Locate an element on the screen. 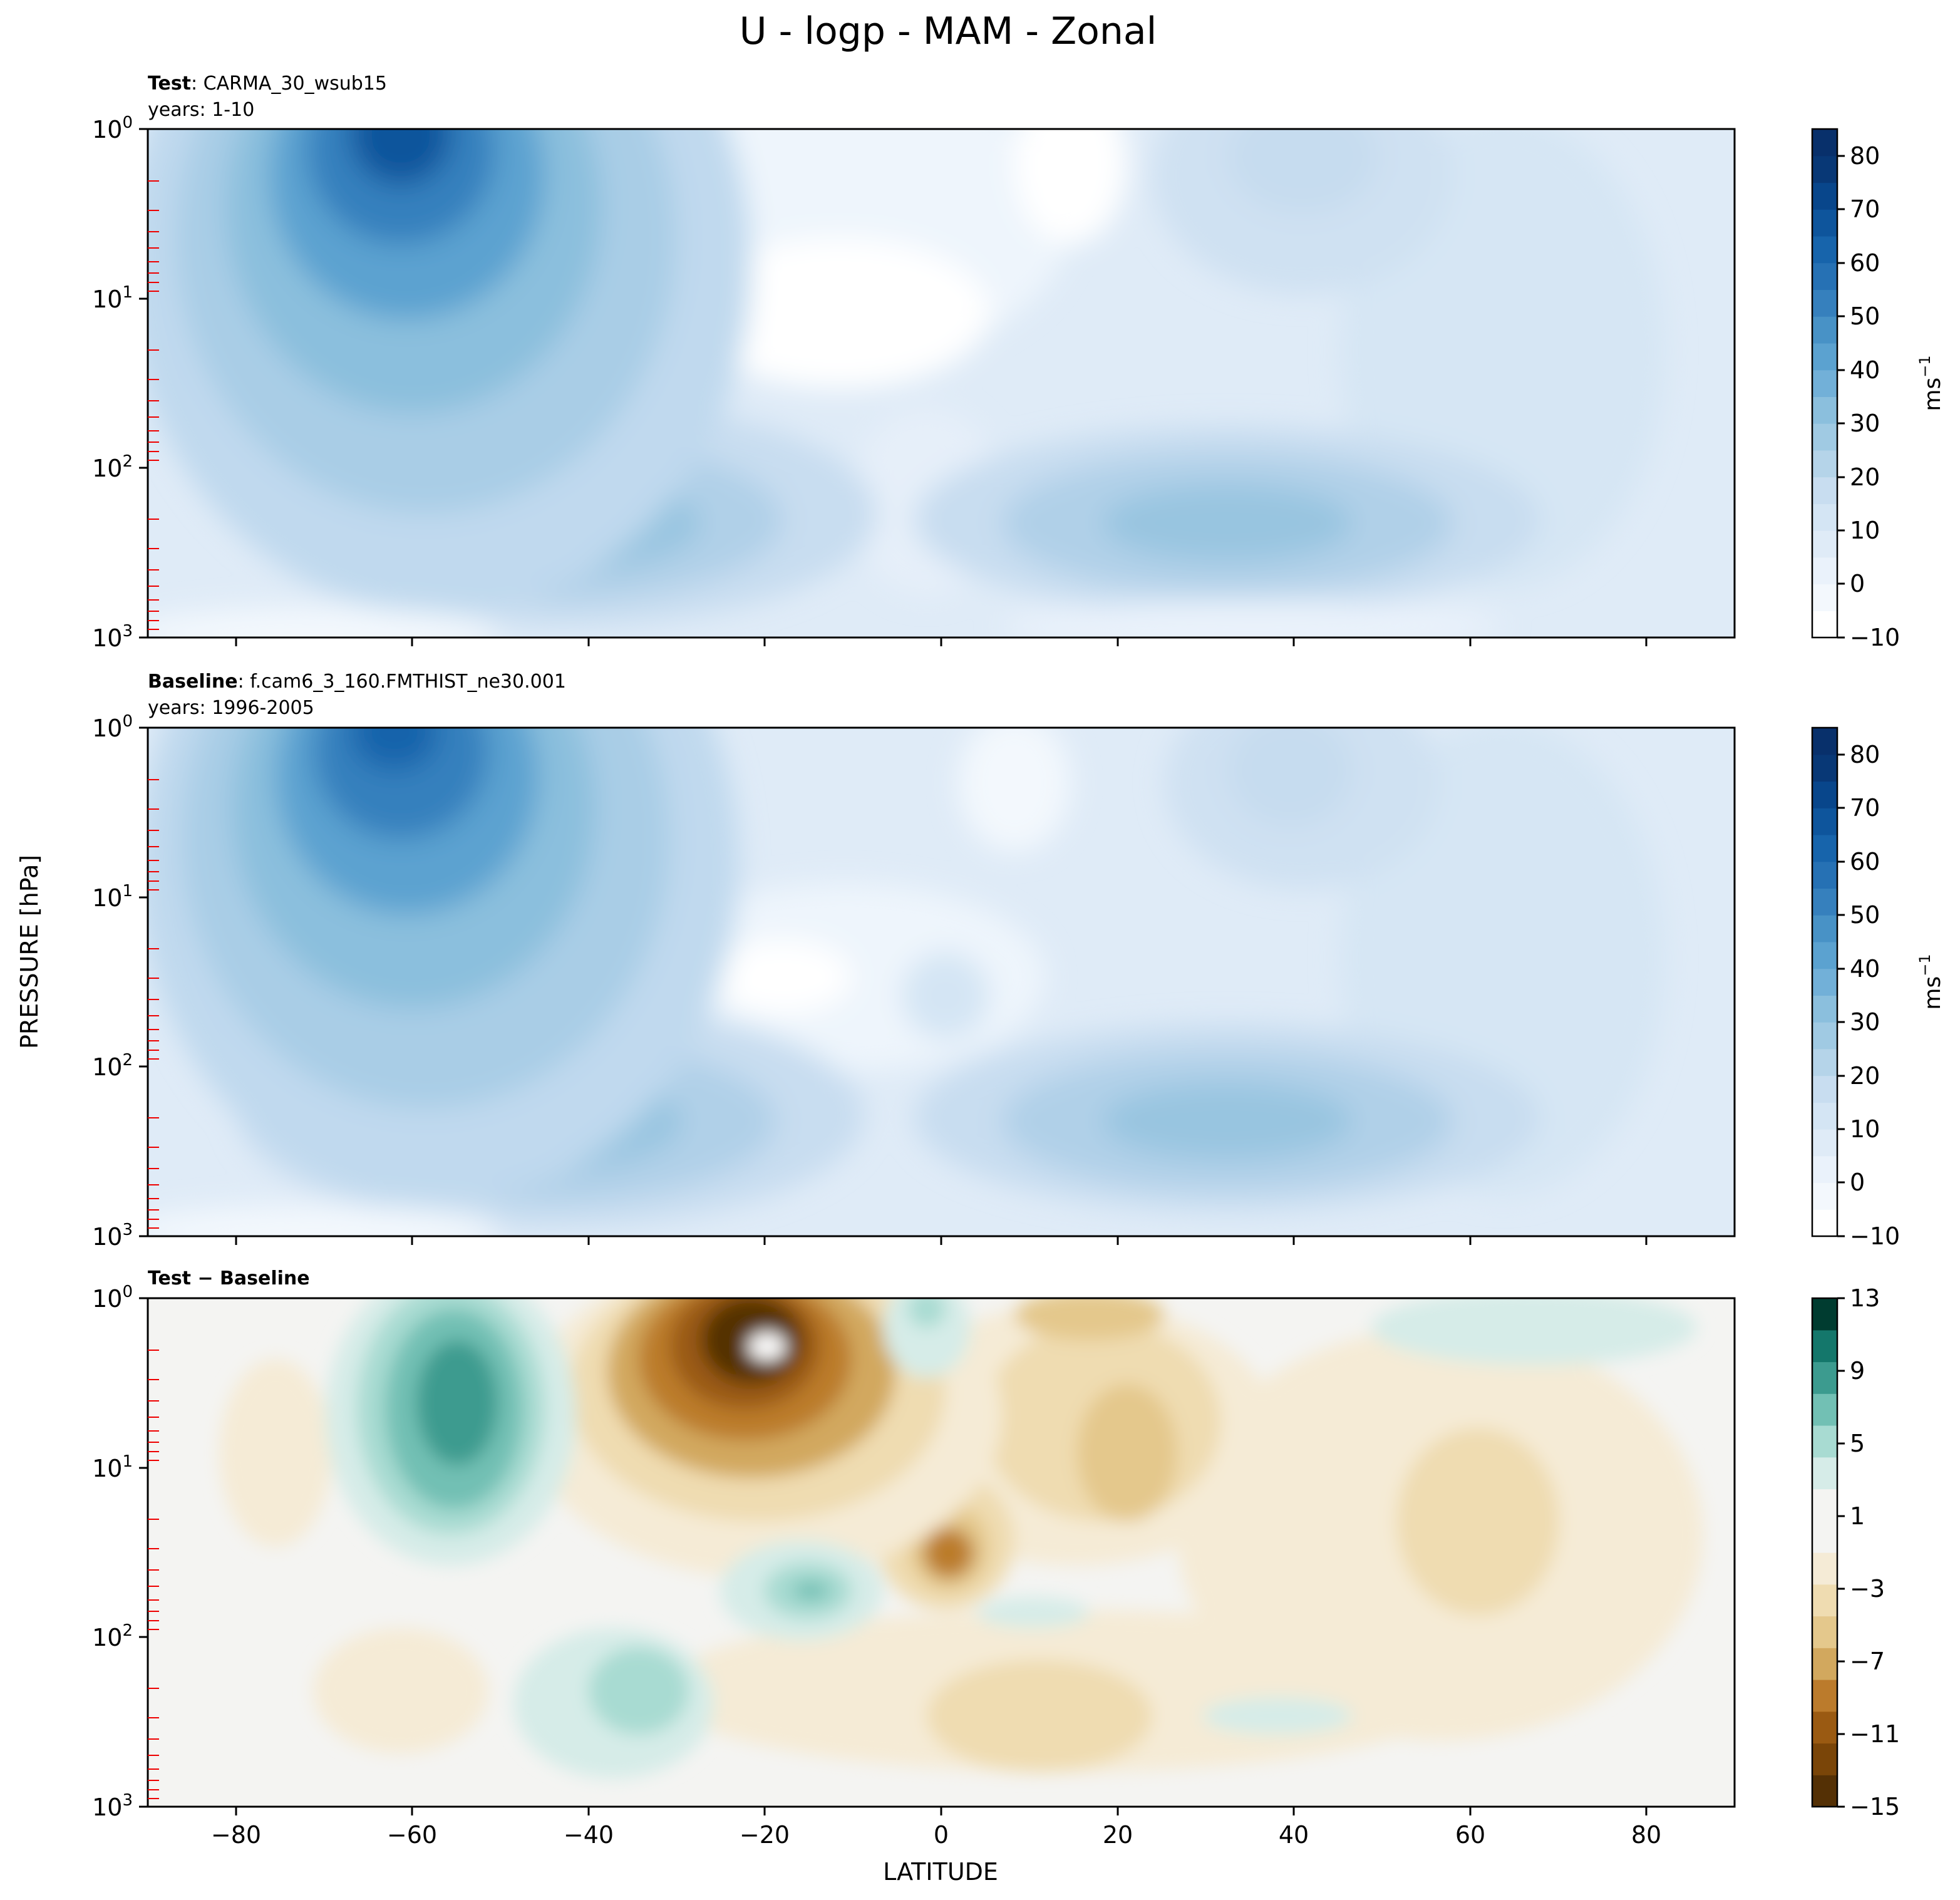 The image size is (1960, 1900). colorbar-tick-label: 13 is located at coordinates (1865, 1298).